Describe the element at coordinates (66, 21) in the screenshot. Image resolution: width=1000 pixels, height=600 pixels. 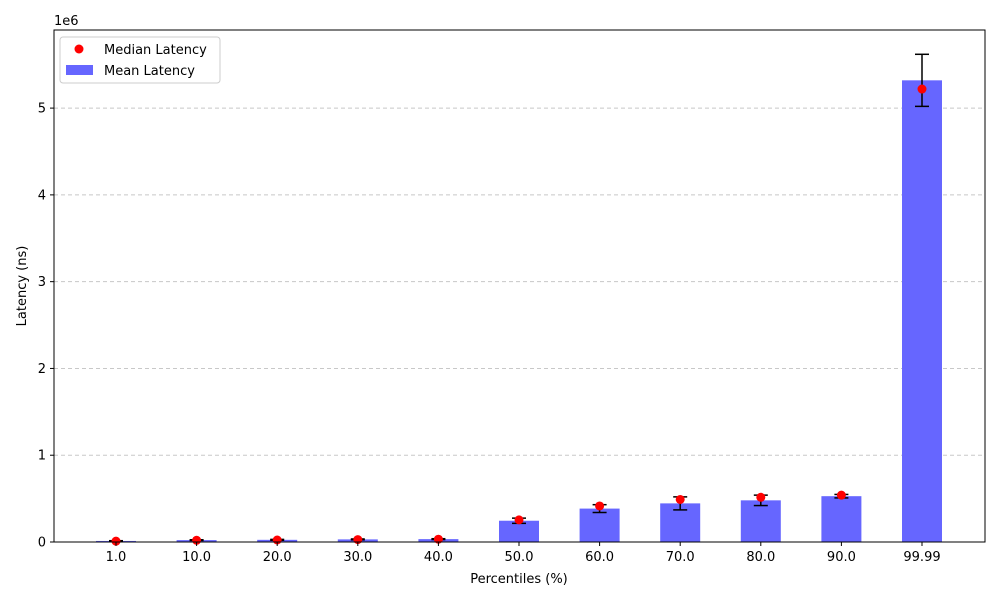
I see `y-scale-label: 1e6` at that location.